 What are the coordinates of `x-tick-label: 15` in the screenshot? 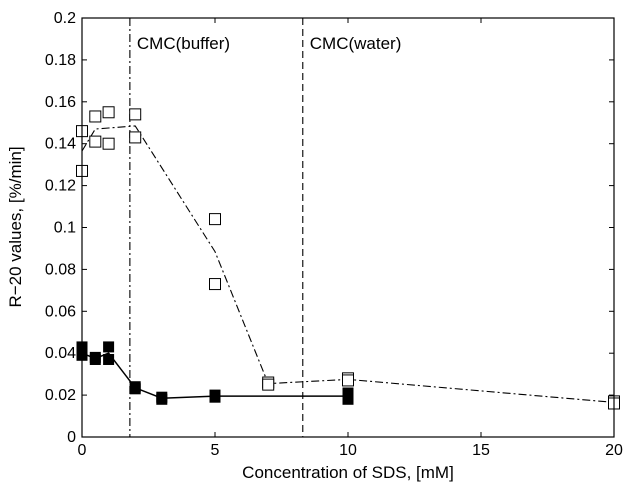 It's located at (481, 450).